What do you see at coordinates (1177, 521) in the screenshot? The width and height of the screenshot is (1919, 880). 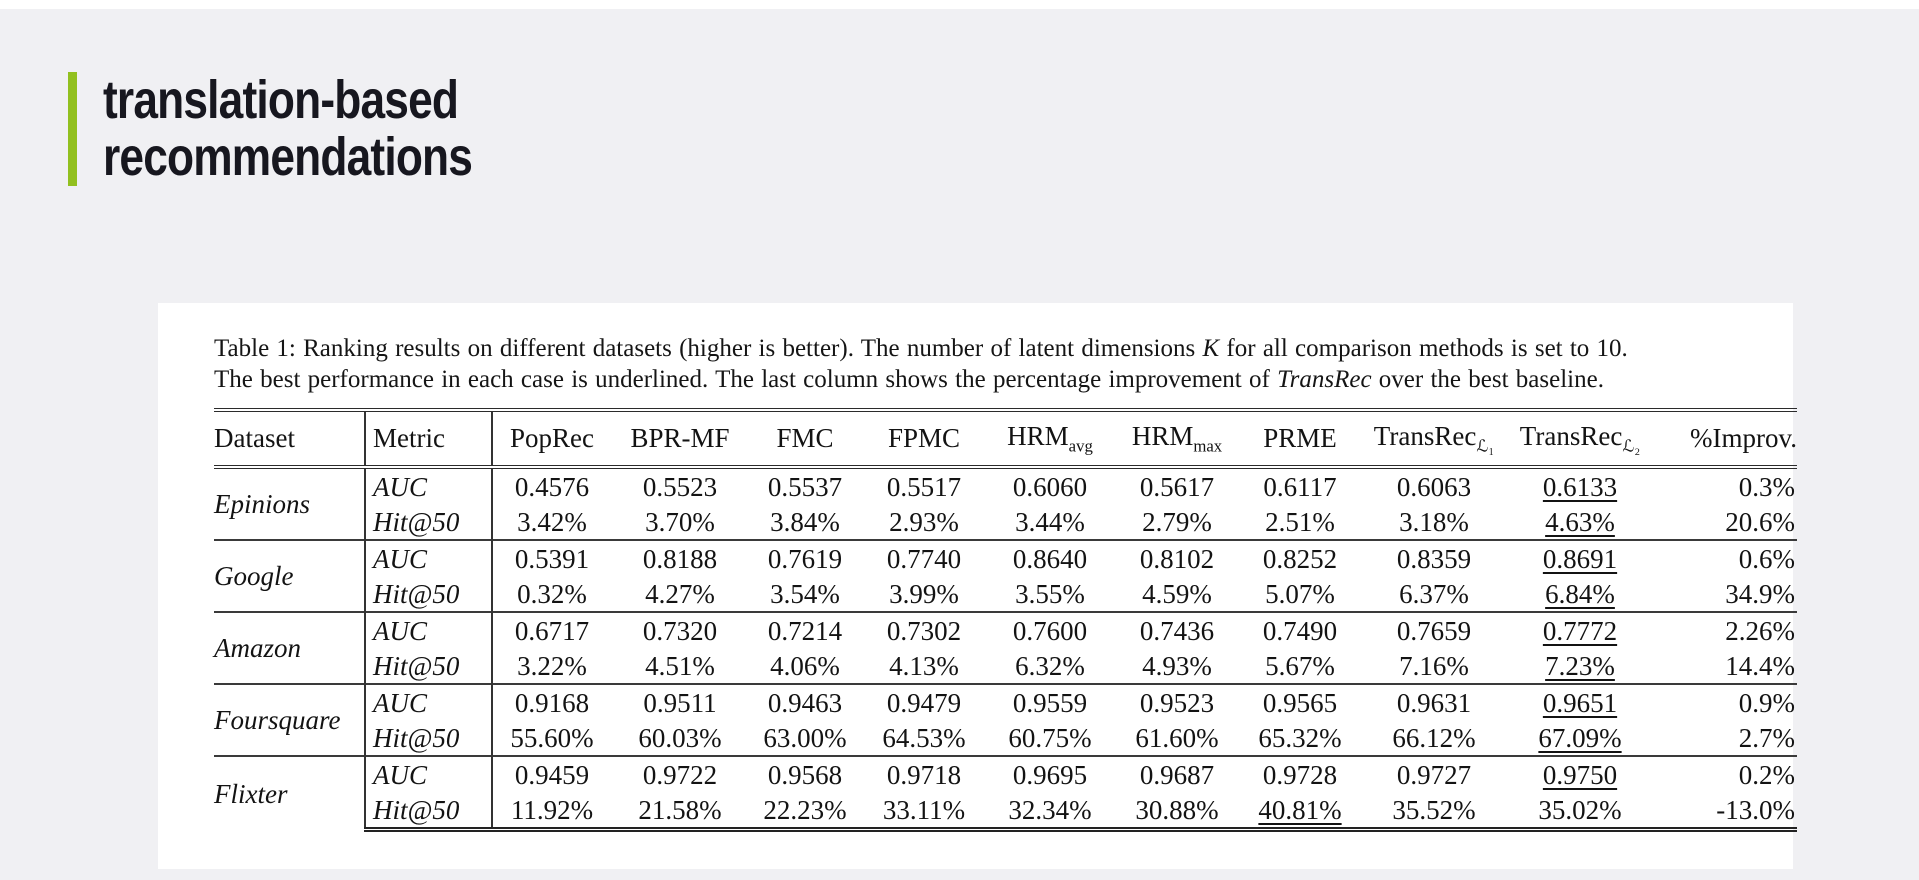 I see `value-cell: 2.79%` at bounding box center [1177, 521].